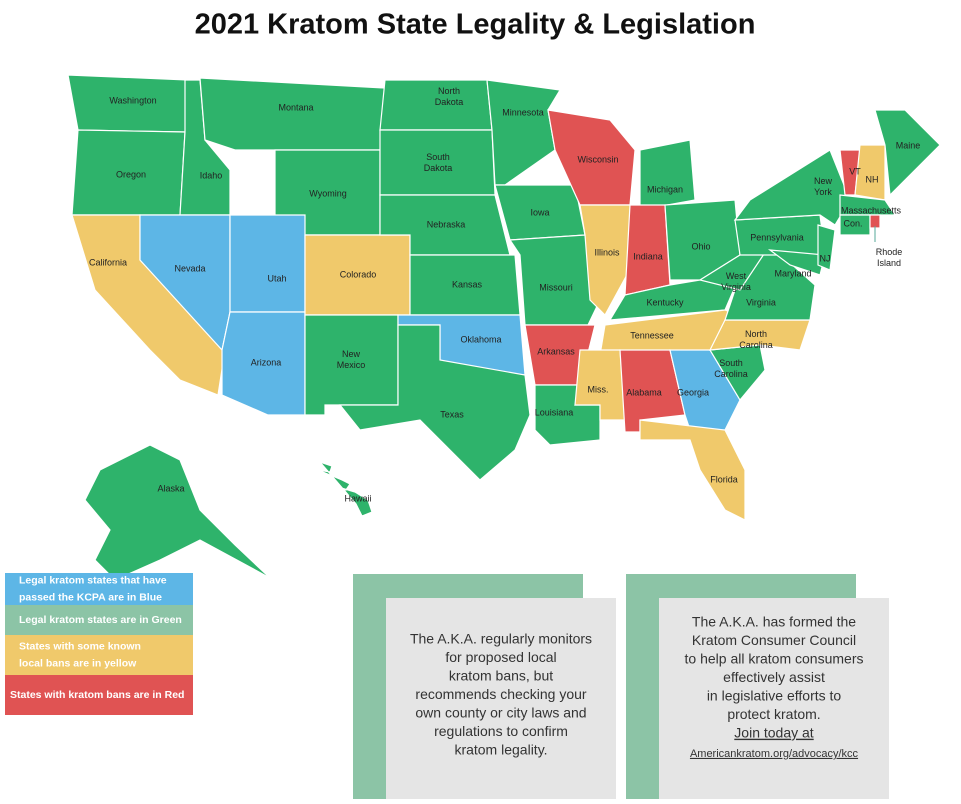 This screenshot has height=804, width=961. Describe the element at coordinates (501, 731) in the screenshot. I see `note-text: regulations to confirm` at that location.